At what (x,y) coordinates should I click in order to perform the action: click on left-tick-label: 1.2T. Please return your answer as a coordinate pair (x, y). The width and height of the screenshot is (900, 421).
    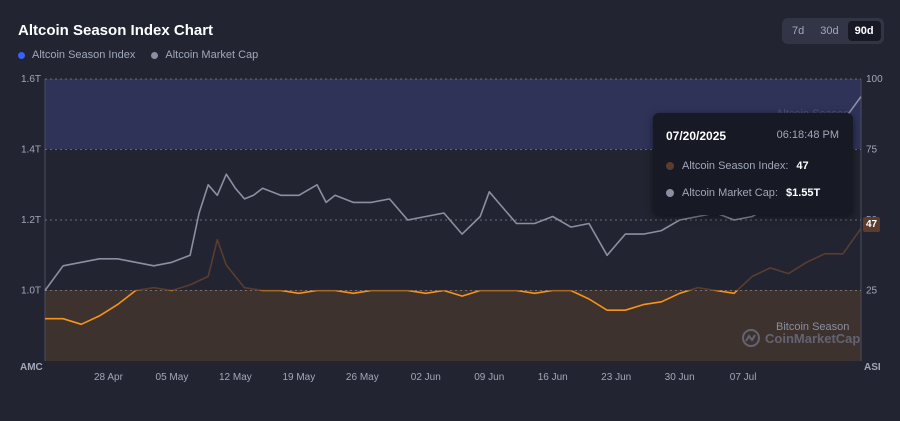
    Looking at the image, I should click on (31, 220).